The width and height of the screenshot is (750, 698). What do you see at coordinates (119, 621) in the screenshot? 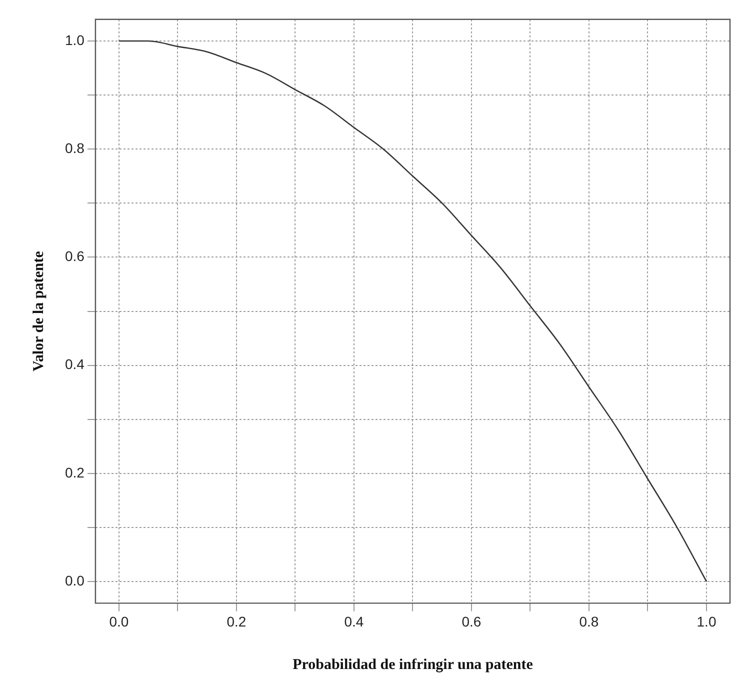
I see `x-tick-label: 0.0` at bounding box center [119, 621].